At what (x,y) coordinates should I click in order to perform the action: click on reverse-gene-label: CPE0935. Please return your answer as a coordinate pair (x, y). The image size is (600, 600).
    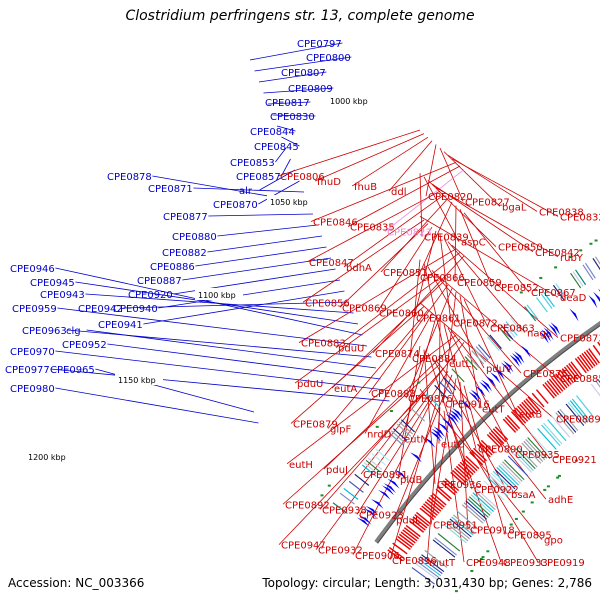
    Looking at the image, I should click on (537, 455).